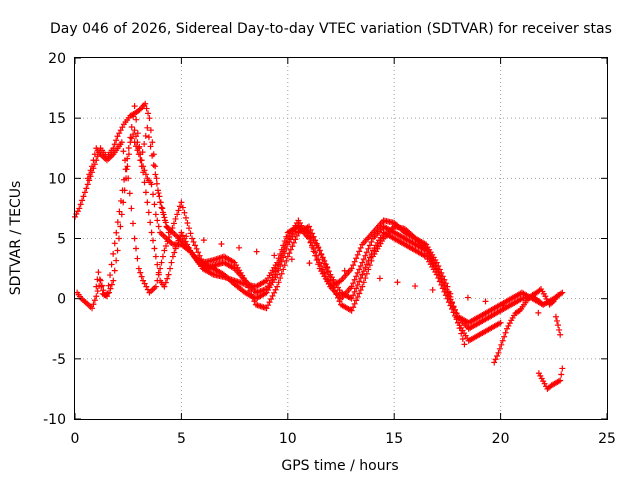 This screenshot has width=640, height=480. I want to click on x-tick-label: 20, so click(501, 439).